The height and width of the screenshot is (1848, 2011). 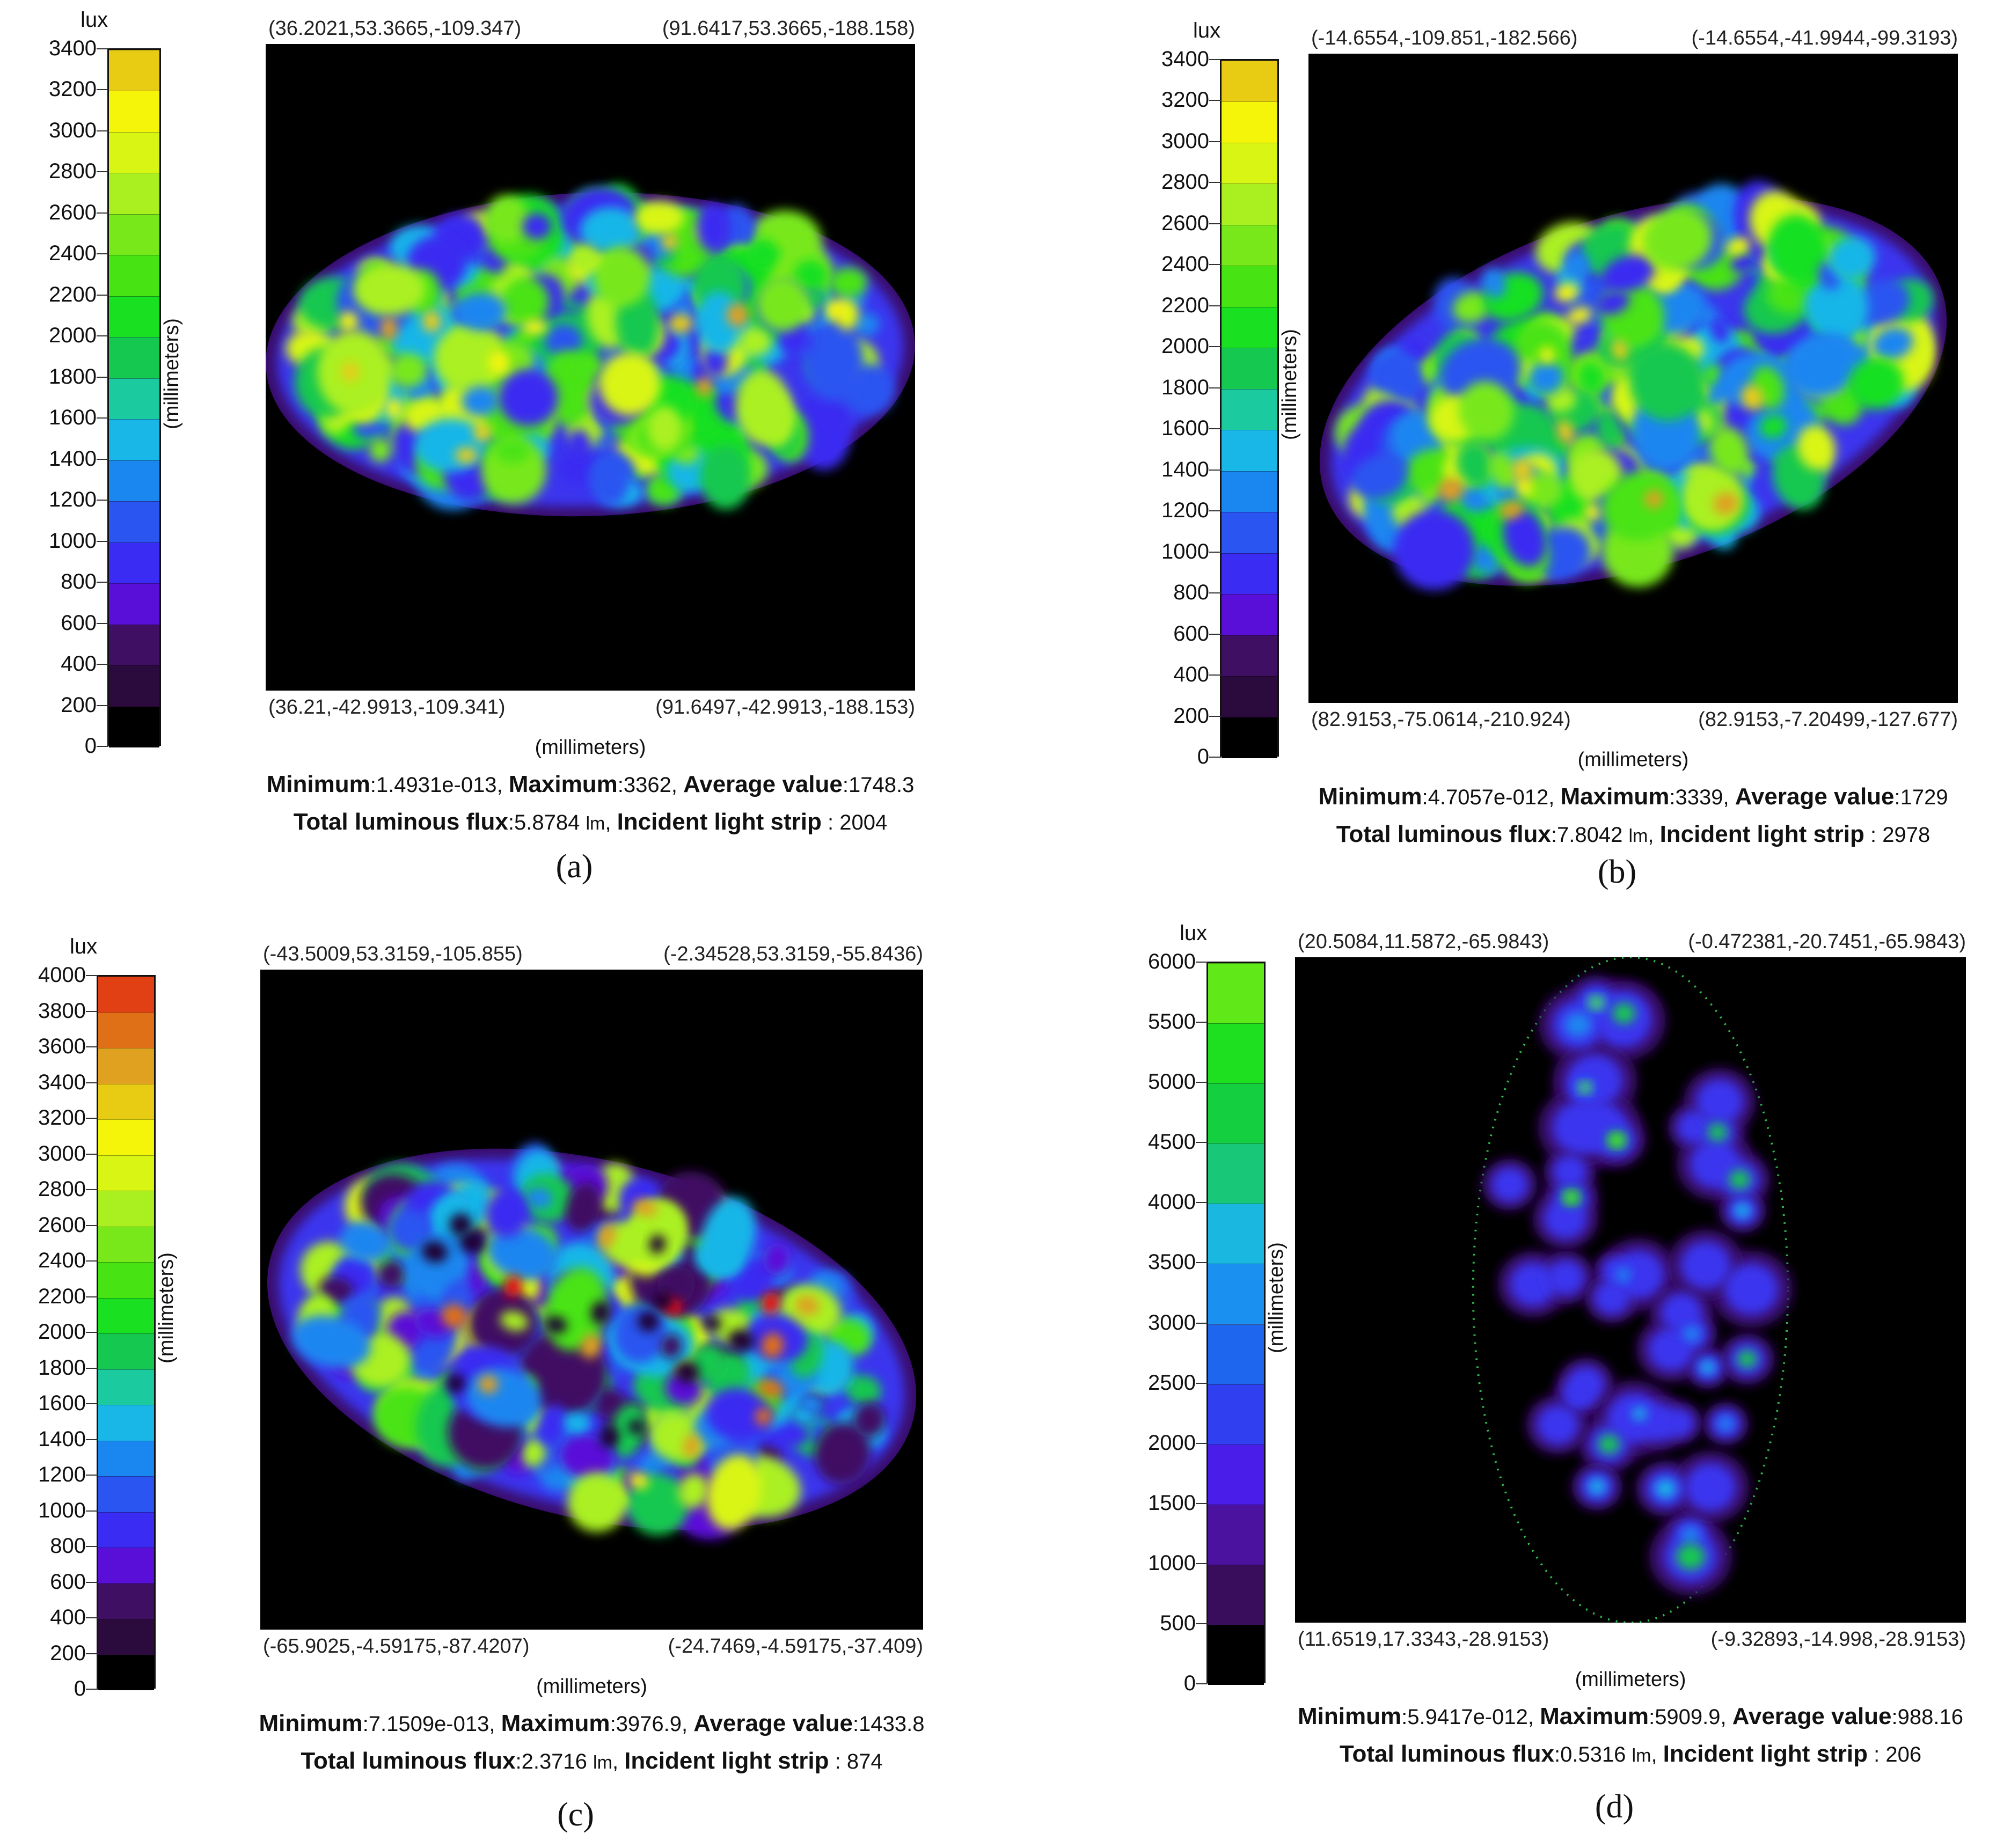 I want to click on incident-strip-value: 2004, so click(x=863, y=822).